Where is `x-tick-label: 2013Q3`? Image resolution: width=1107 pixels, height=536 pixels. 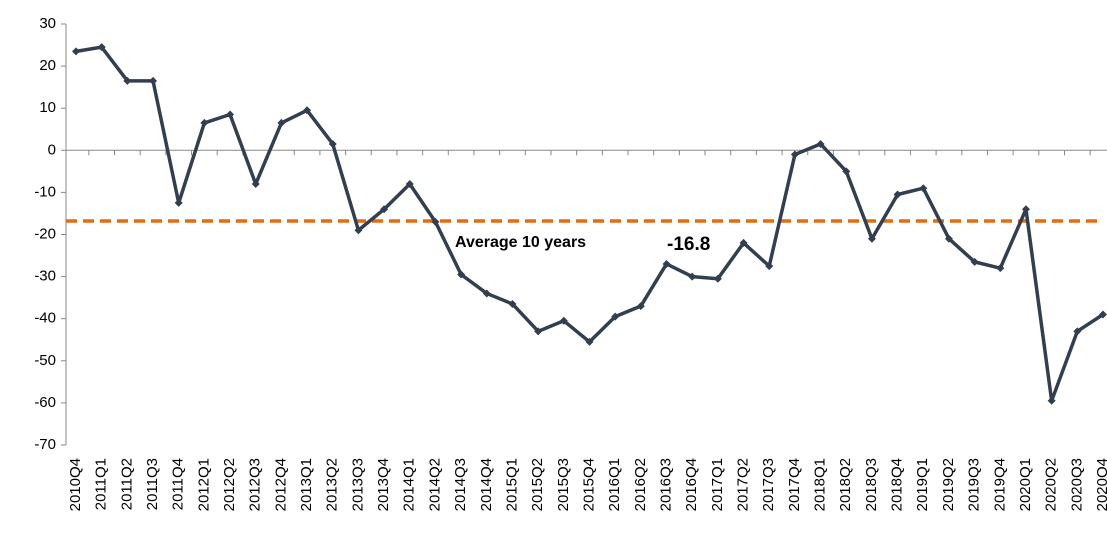 x-tick-label: 2013Q3 is located at coordinates (357, 484).